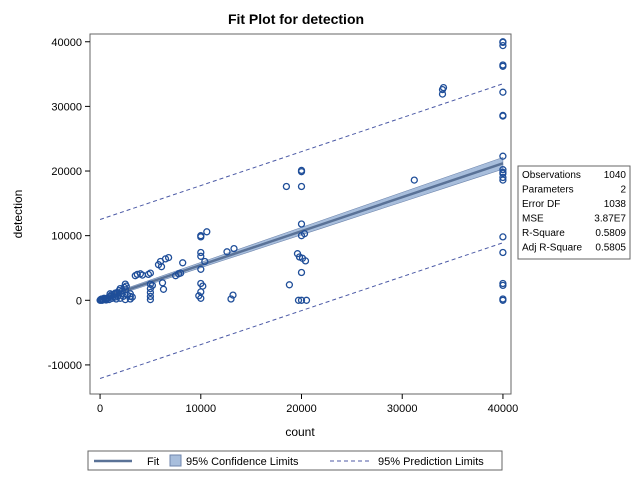 This screenshot has height=480, width=640. Describe the element at coordinates (66, 172) in the screenshot. I see `y-tick-label: 20000` at that location.